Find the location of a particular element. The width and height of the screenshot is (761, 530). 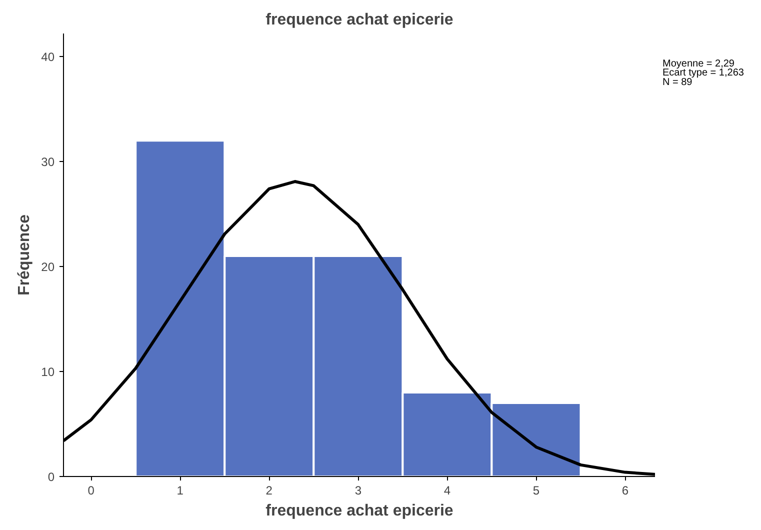

text: Ecart type = 1,263 is located at coordinates (703, 73).